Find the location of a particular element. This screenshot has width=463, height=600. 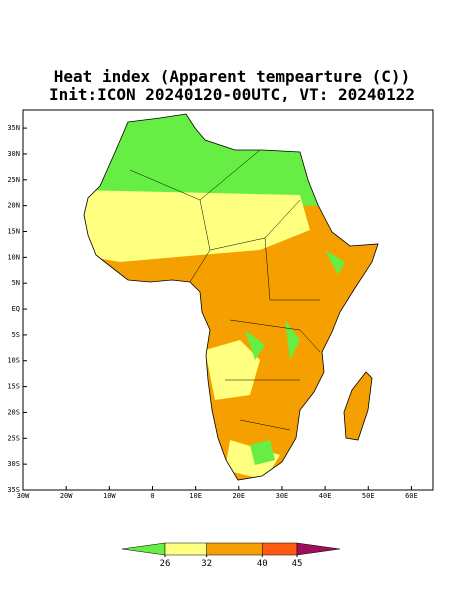

lat-label: EQ is located at coordinates (16, 309).